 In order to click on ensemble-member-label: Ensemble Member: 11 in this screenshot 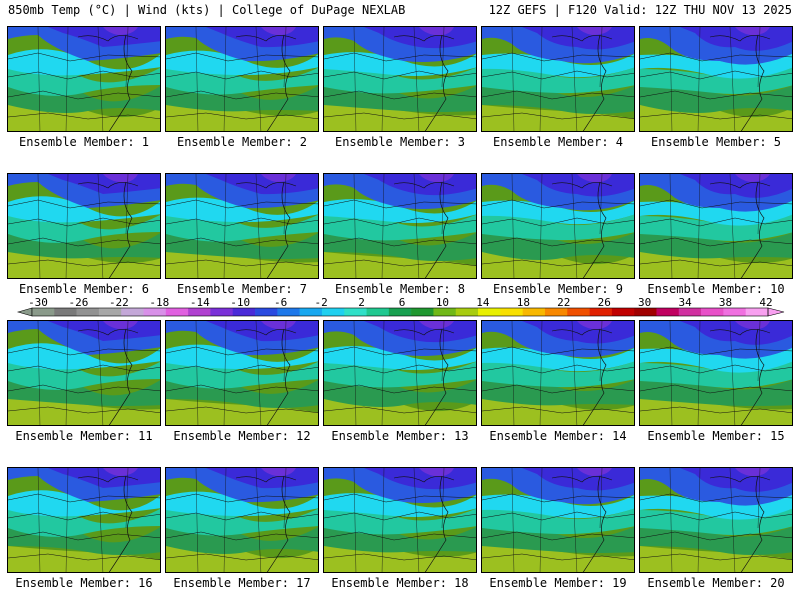, I will do `click(84, 436)`.